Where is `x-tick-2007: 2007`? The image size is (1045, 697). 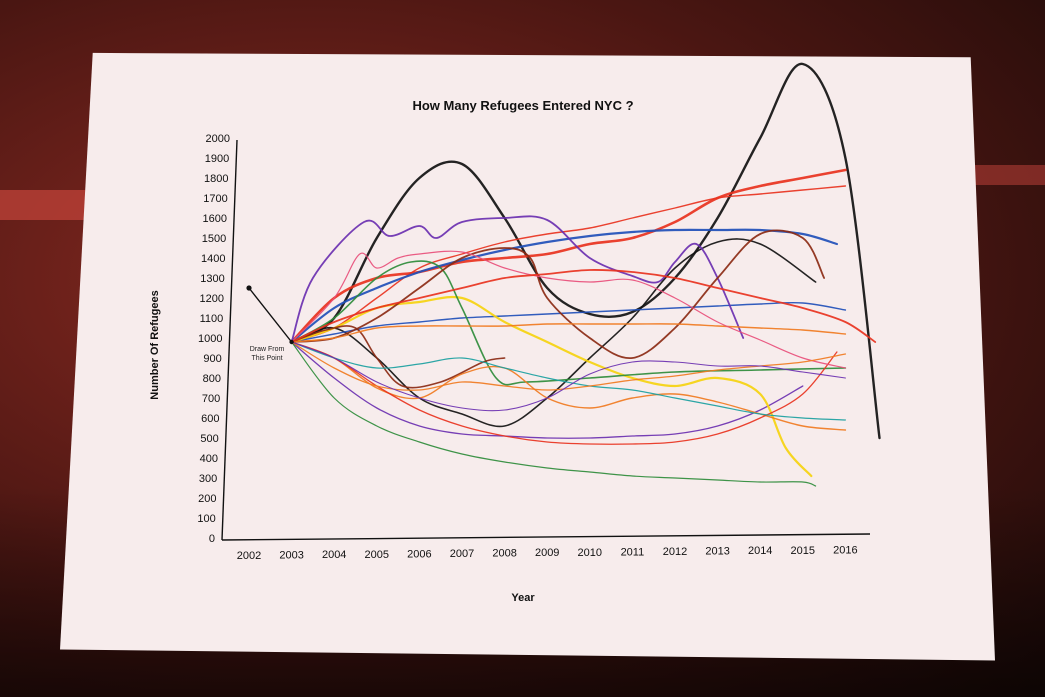
x-tick-2007: 2007 is located at coordinates (462, 554).